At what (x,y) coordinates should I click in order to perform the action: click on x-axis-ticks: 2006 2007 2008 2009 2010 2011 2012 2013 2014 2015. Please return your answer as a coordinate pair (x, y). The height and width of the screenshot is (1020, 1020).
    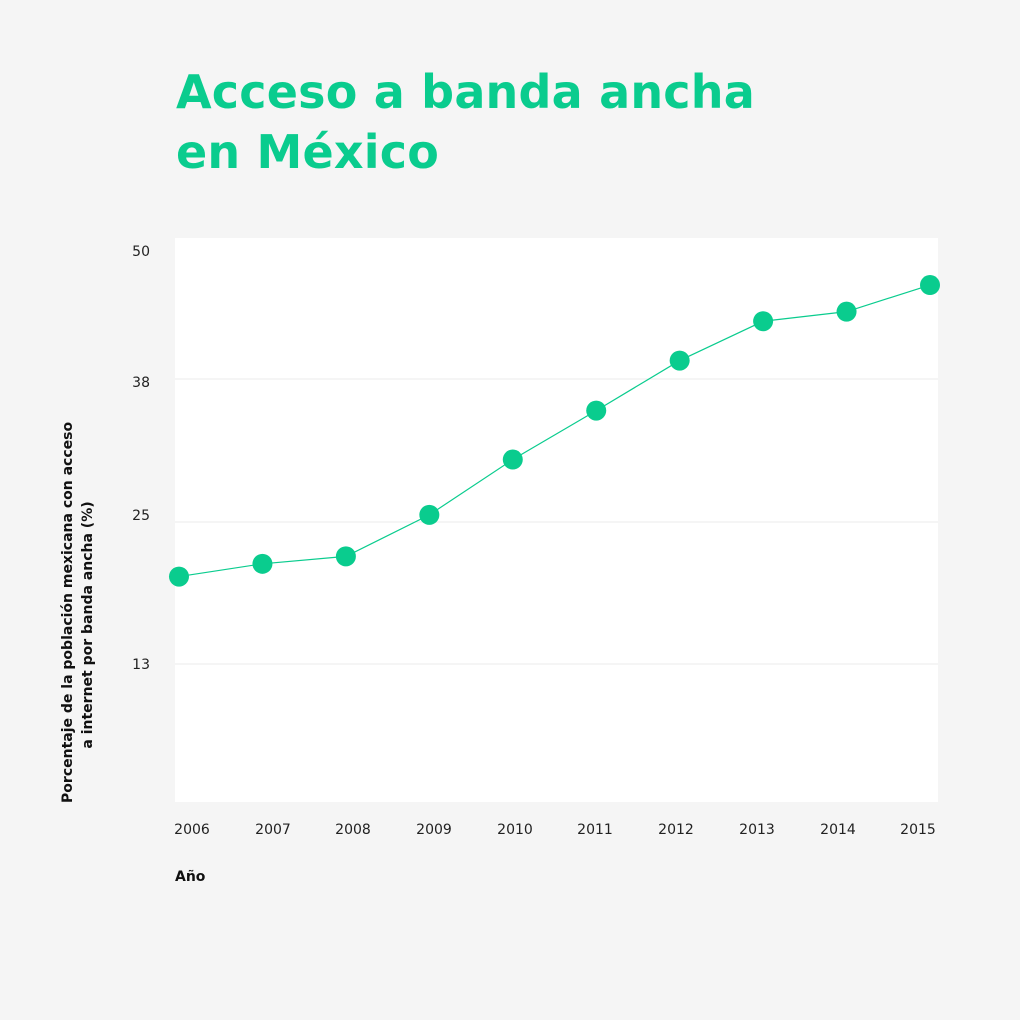
    Looking at the image, I should click on (555, 830).